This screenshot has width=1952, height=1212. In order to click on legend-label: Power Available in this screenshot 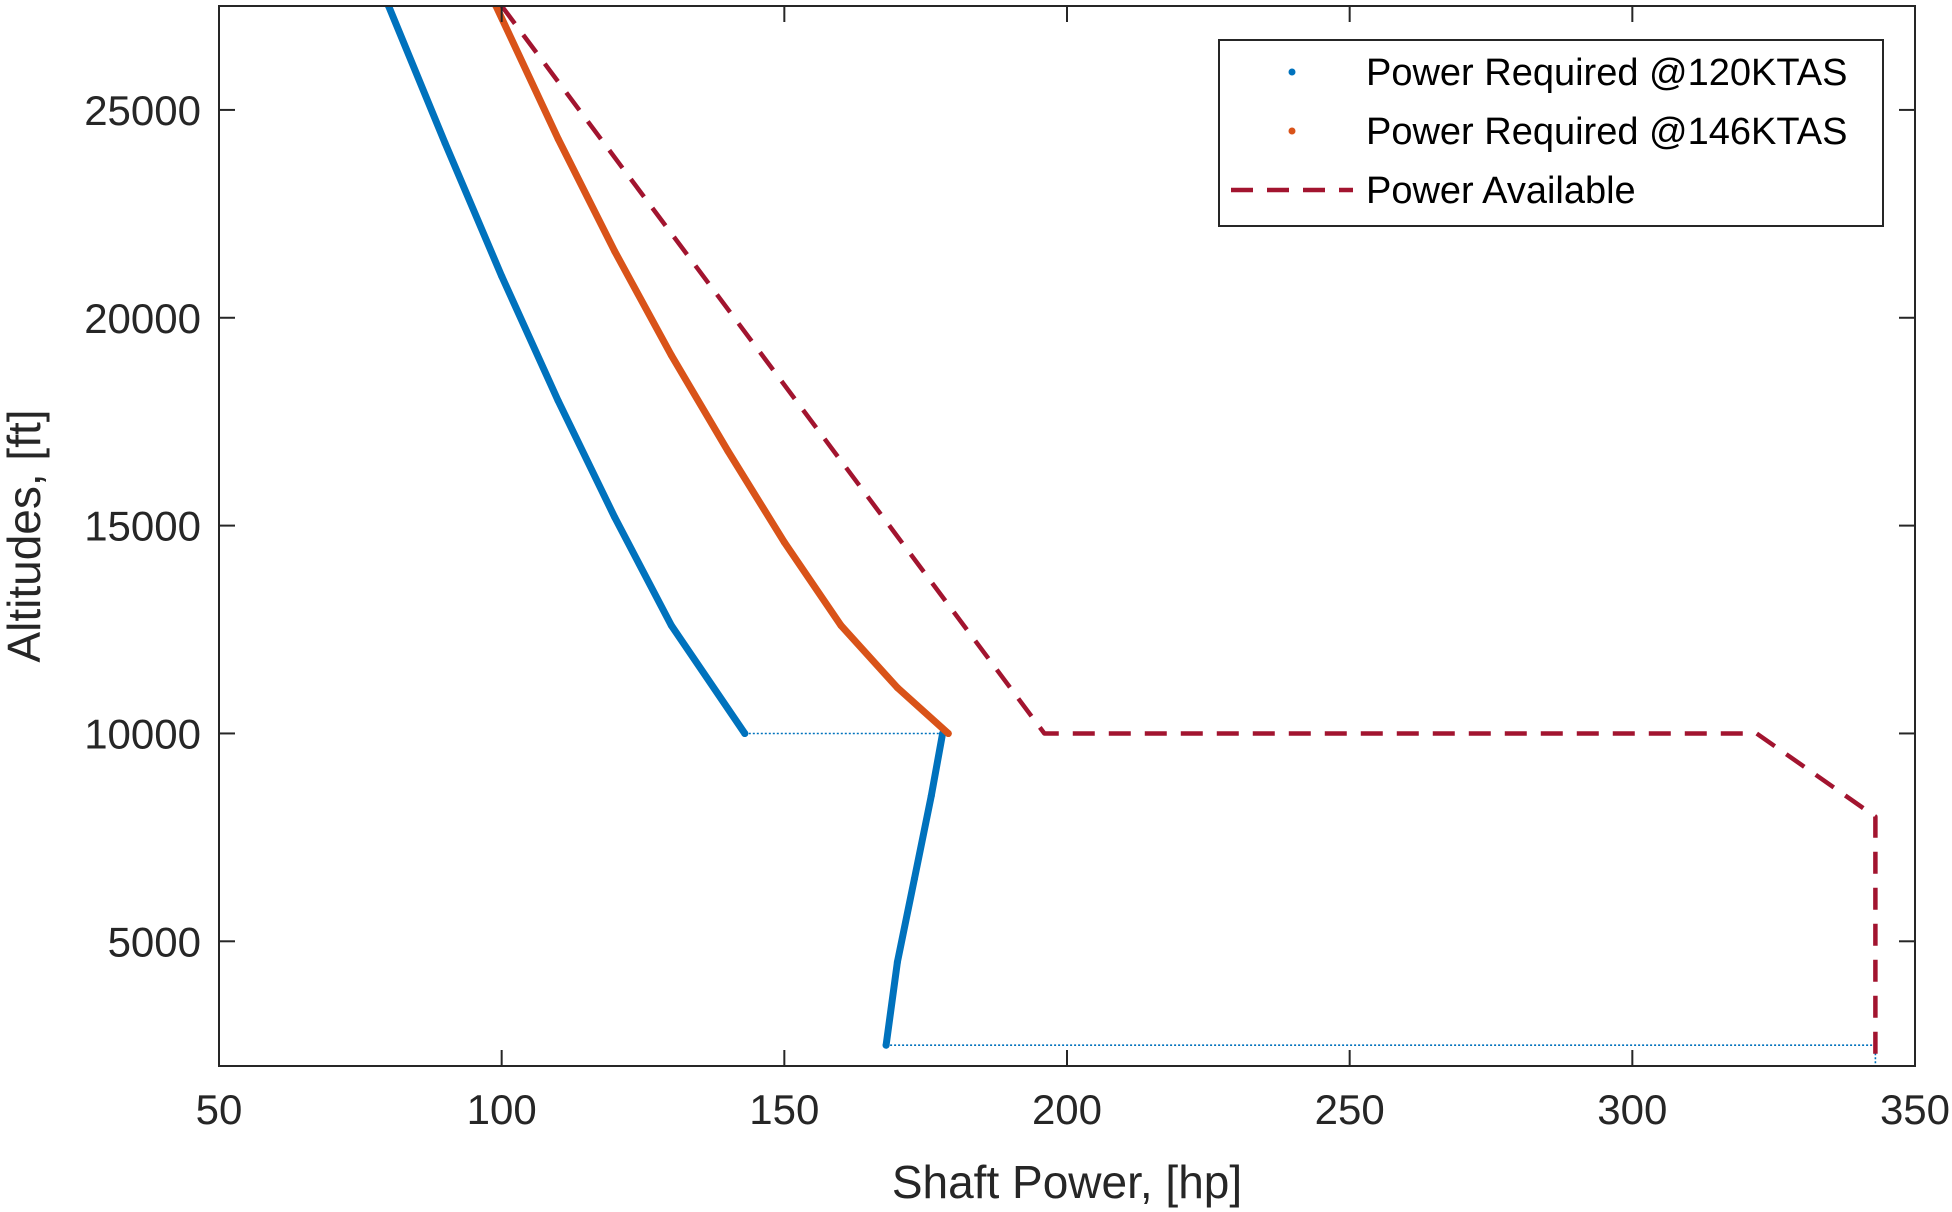, I will do `click(1501, 191)`.